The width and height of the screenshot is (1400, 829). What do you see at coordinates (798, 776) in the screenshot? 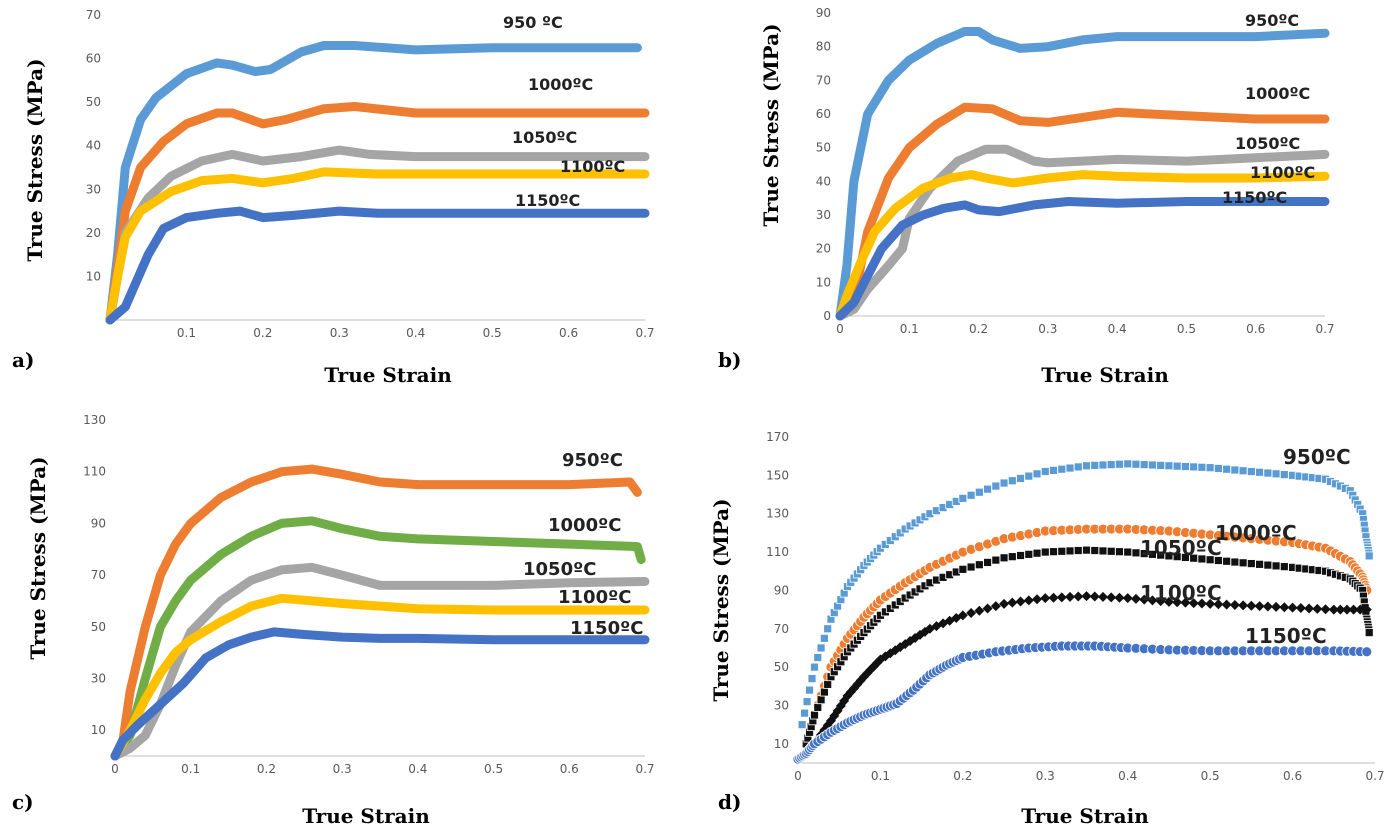
I see `x-tick-label: 0` at bounding box center [798, 776].